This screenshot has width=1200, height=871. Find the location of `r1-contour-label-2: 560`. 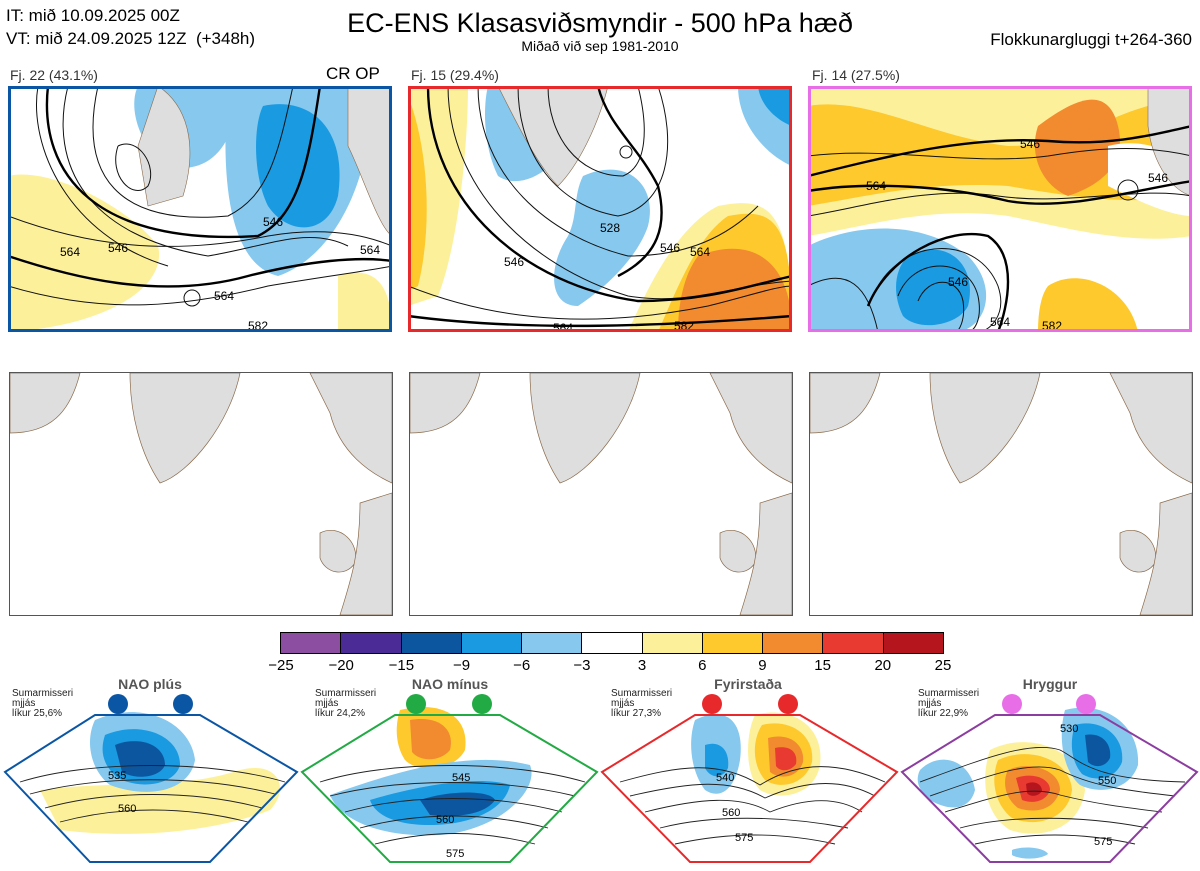

r1-contour-label-2: 560 is located at coordinates (127, 809).